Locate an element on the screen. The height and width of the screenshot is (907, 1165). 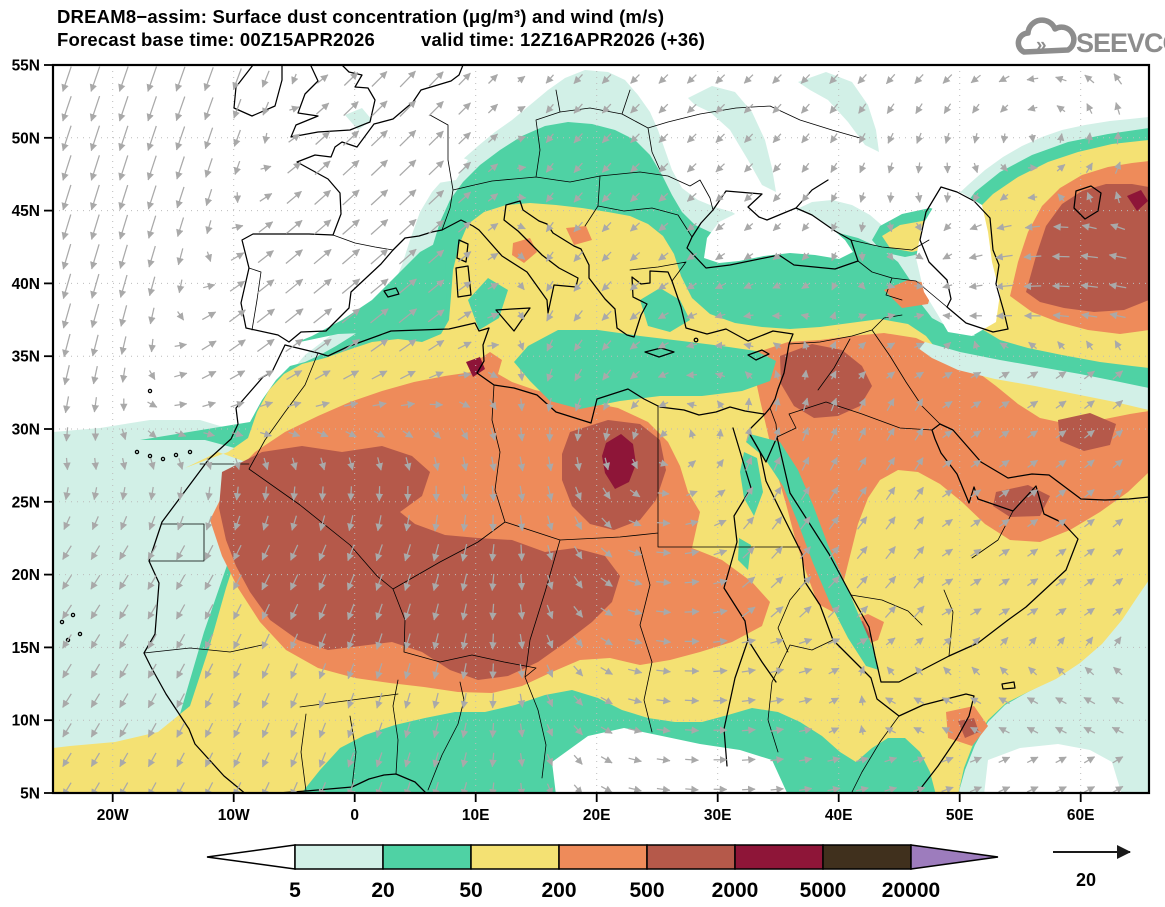
colorbar-cell is located at coordinates (691, 857).